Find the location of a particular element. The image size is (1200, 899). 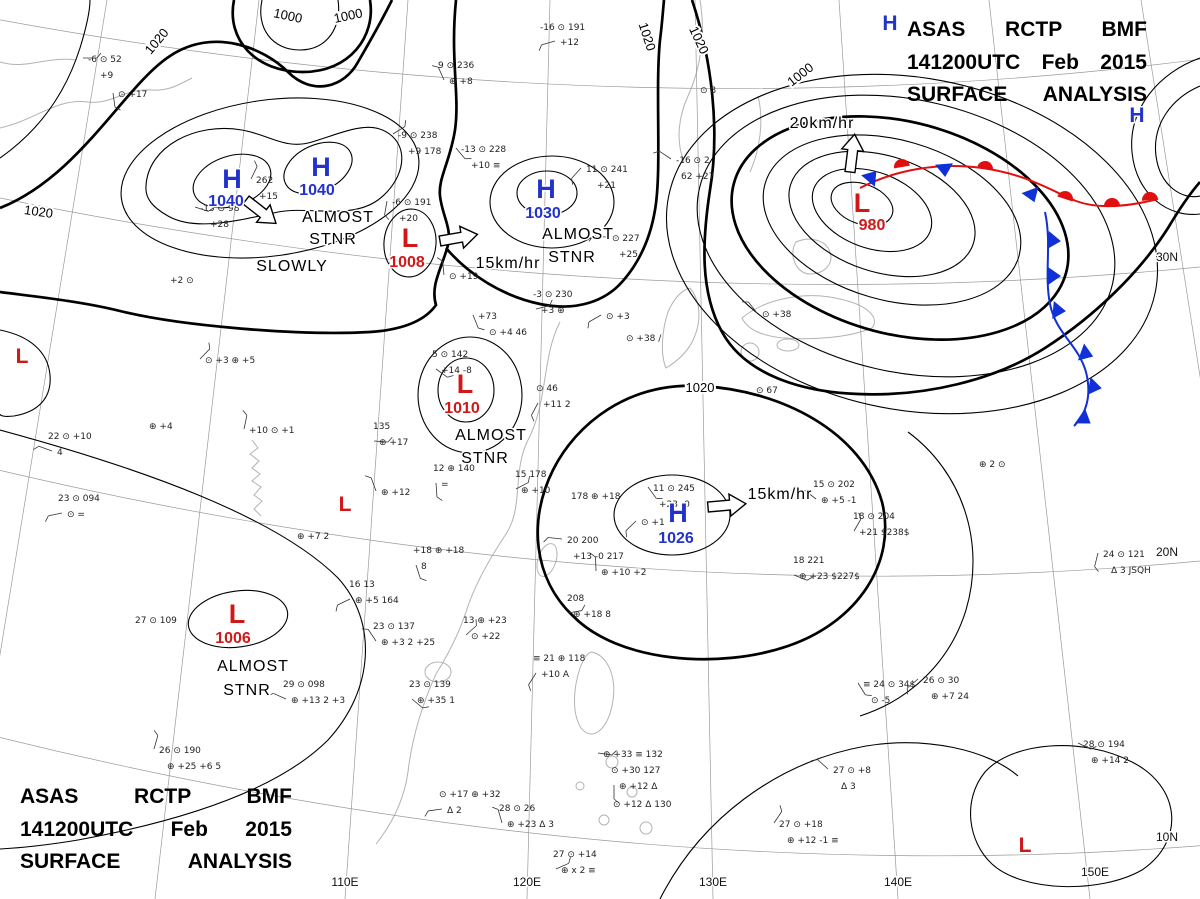

station-plot: ⊕ +12 -1 ≡ is located at coordinates (813, 841).